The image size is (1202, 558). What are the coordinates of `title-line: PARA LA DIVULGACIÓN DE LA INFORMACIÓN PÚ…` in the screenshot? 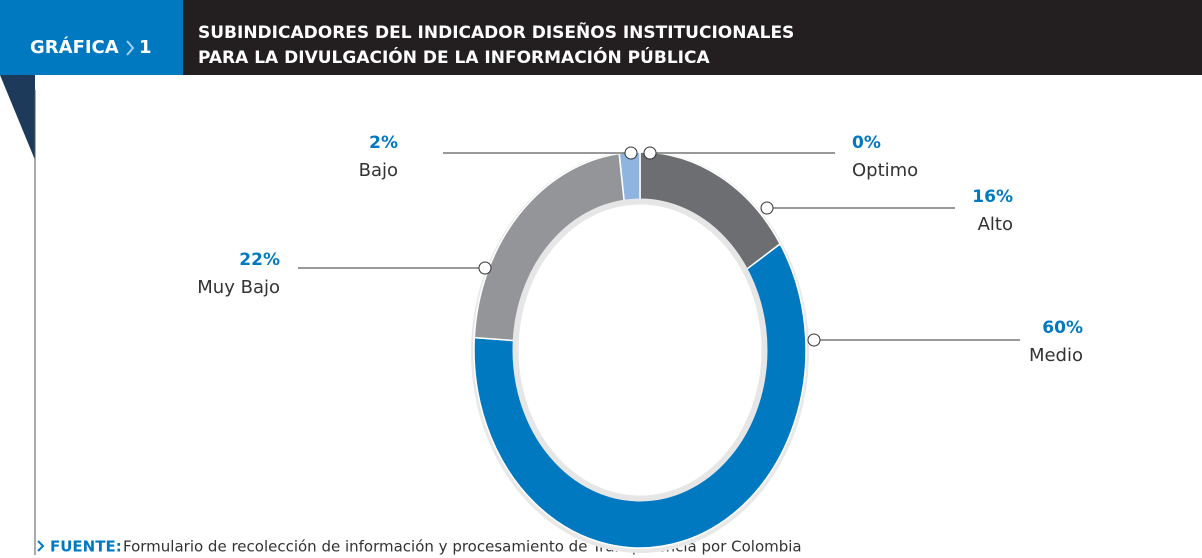 It's located at (454, 57).